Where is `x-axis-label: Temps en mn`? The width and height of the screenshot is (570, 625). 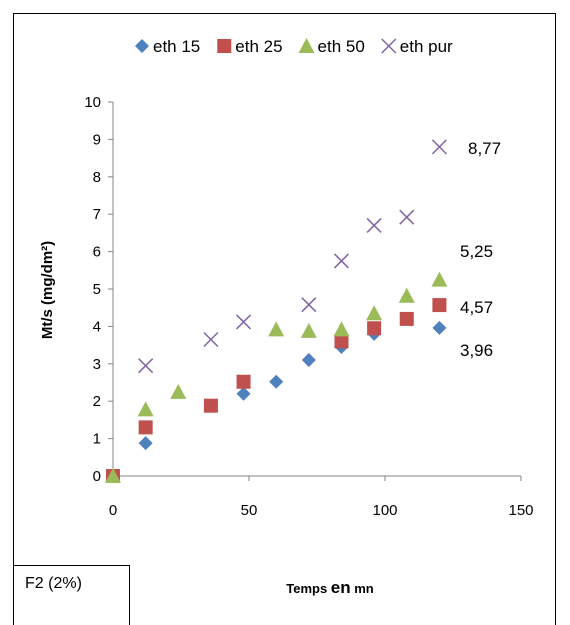 x-axis-label: Temps en mn is located at coordinates (330, 587).